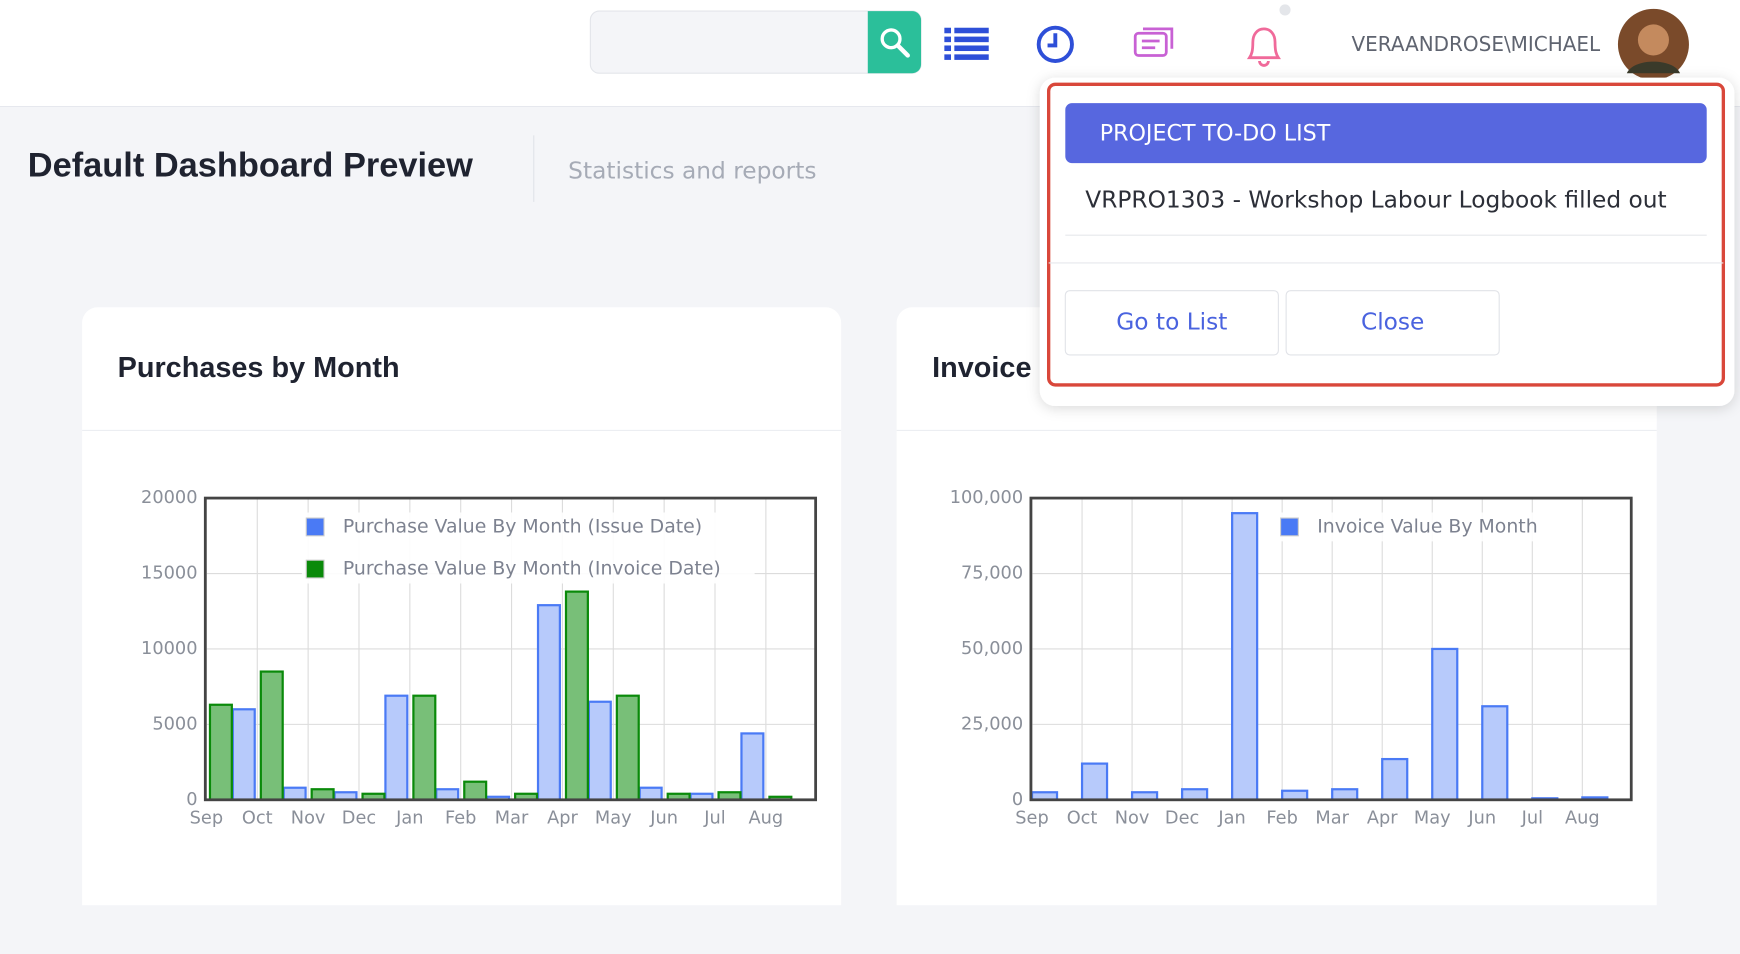  What do you see at coordinates (992, 574) in the screenshot?
I see `y-tick-label: 75,000` at bounding box center [992, 574].